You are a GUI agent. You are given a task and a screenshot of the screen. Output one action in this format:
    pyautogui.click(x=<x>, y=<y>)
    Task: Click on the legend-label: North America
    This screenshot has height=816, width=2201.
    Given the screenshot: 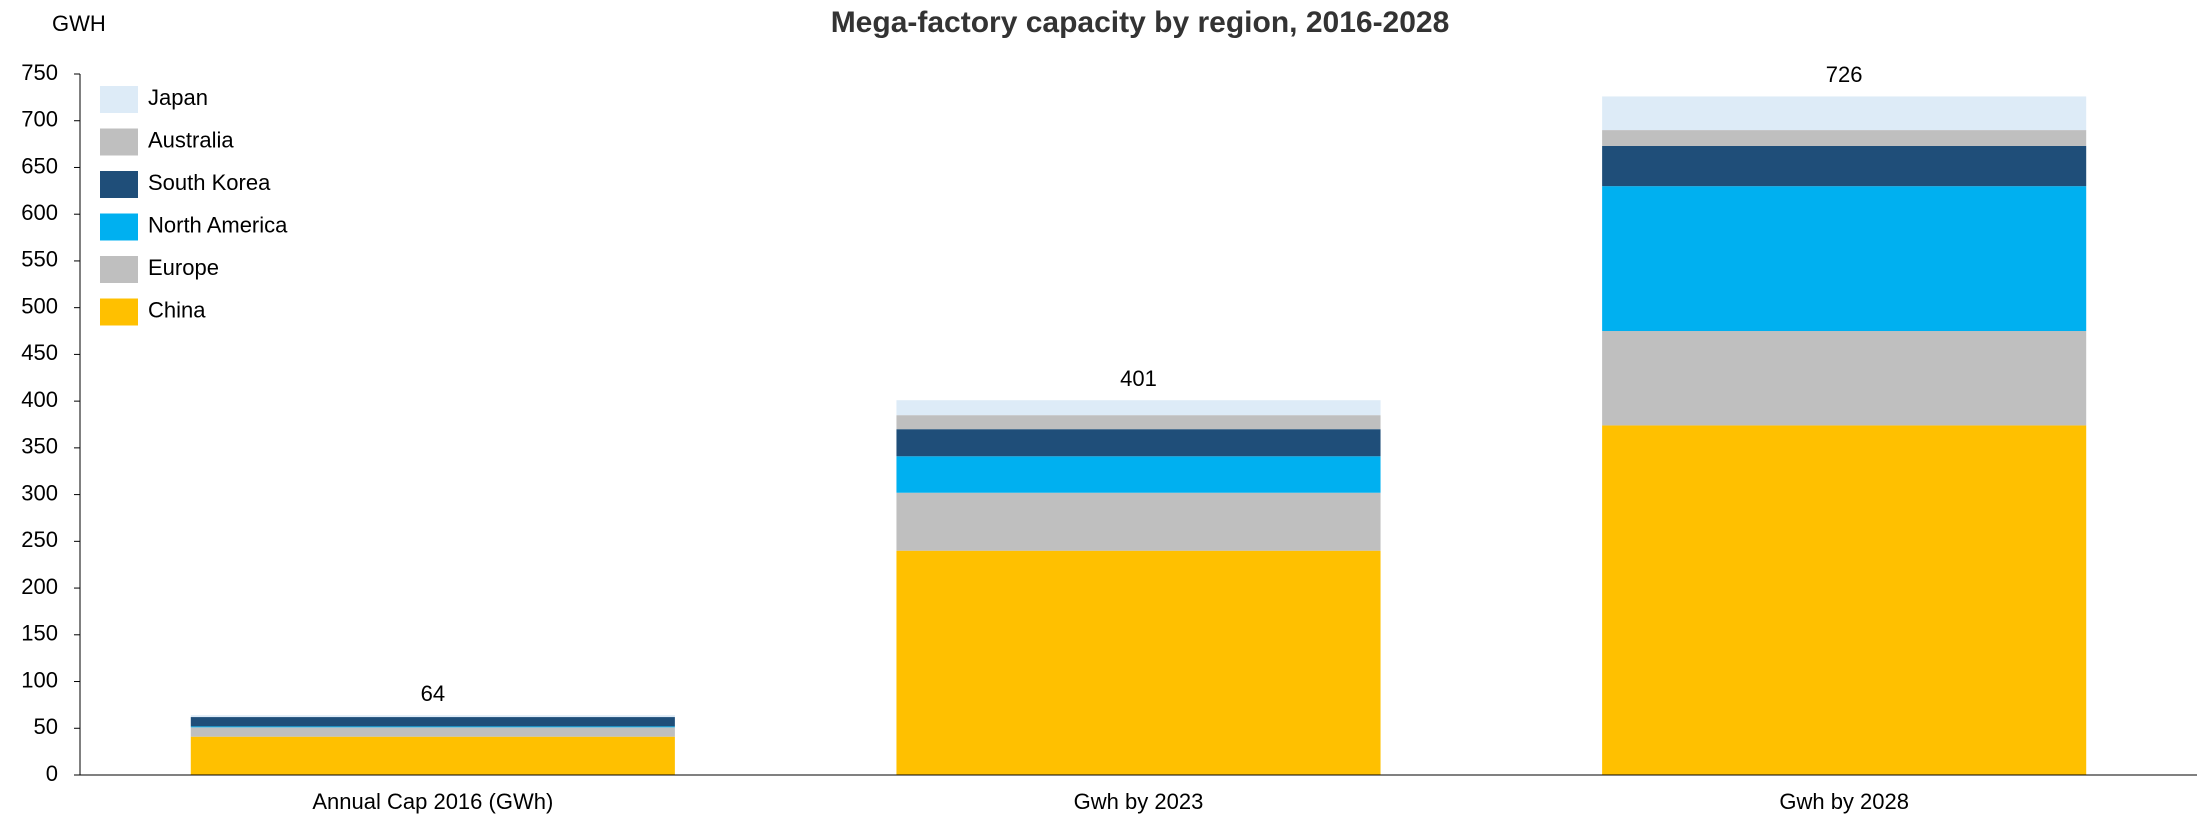 What is the action you would take?
    pyautogui.click(x=218, y=224)
    